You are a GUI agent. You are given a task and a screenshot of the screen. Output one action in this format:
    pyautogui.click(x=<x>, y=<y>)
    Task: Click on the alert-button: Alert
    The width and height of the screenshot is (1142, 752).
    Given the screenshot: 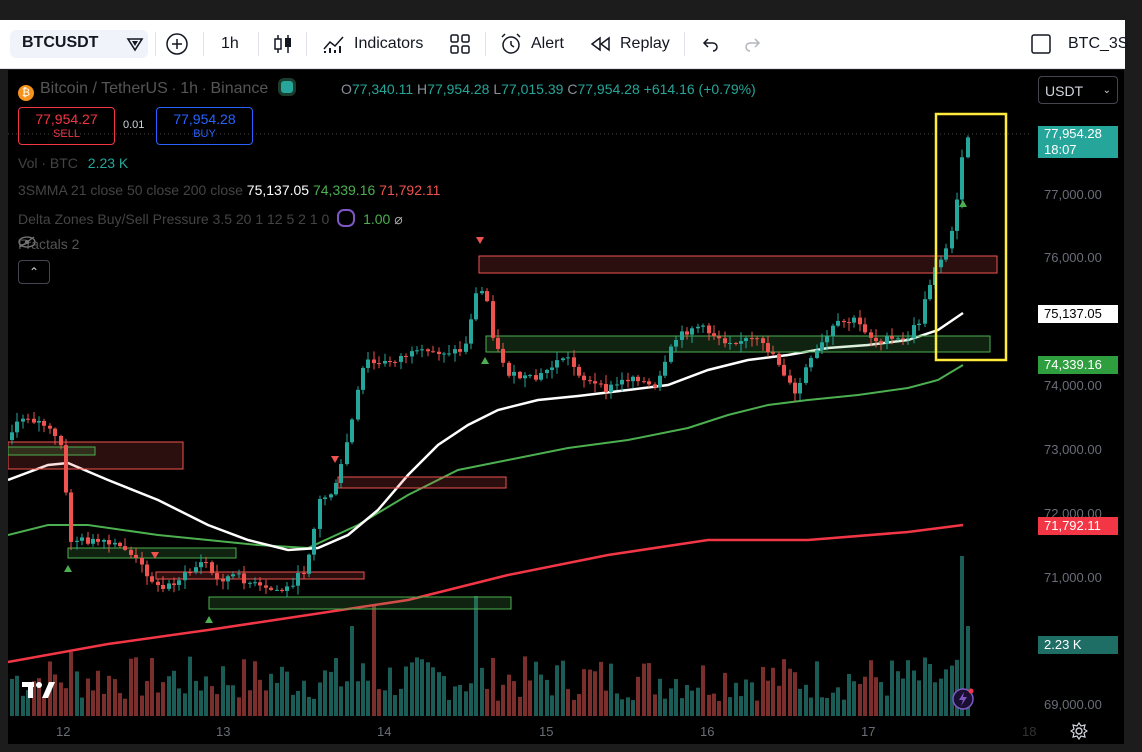 What is the action you would take?
    pyautogui.click(x=531, y=44)
    